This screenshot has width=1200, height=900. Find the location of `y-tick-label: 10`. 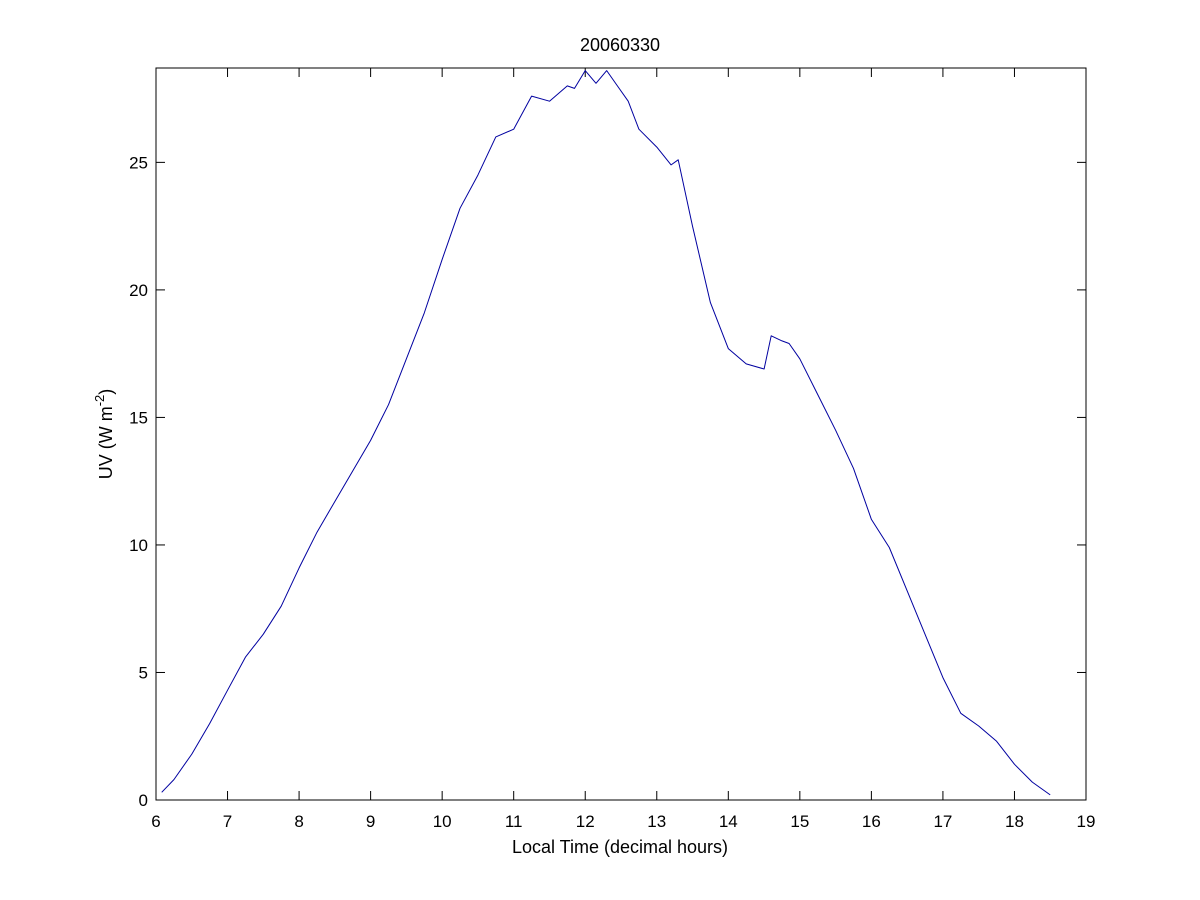

y-tick-label: 10 is located at coordinates (138, 545).